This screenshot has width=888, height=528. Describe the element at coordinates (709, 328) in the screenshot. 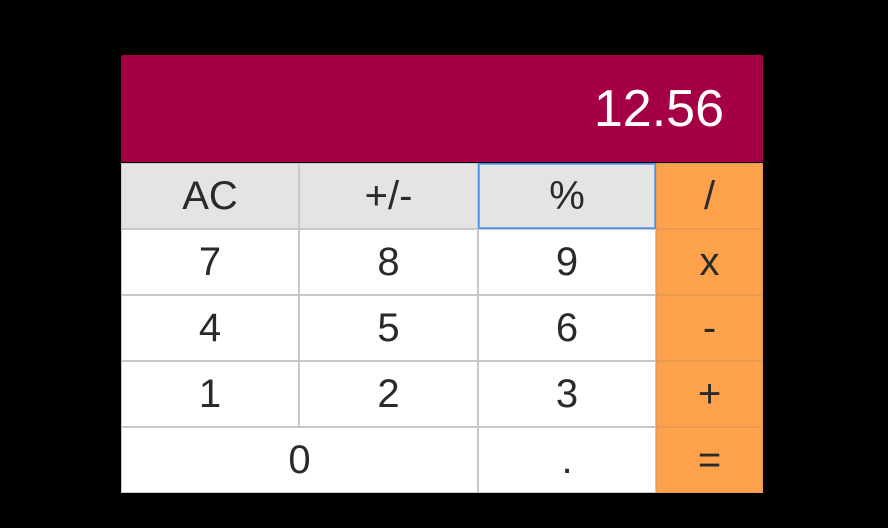

I see `subtract-button: -` at that location.